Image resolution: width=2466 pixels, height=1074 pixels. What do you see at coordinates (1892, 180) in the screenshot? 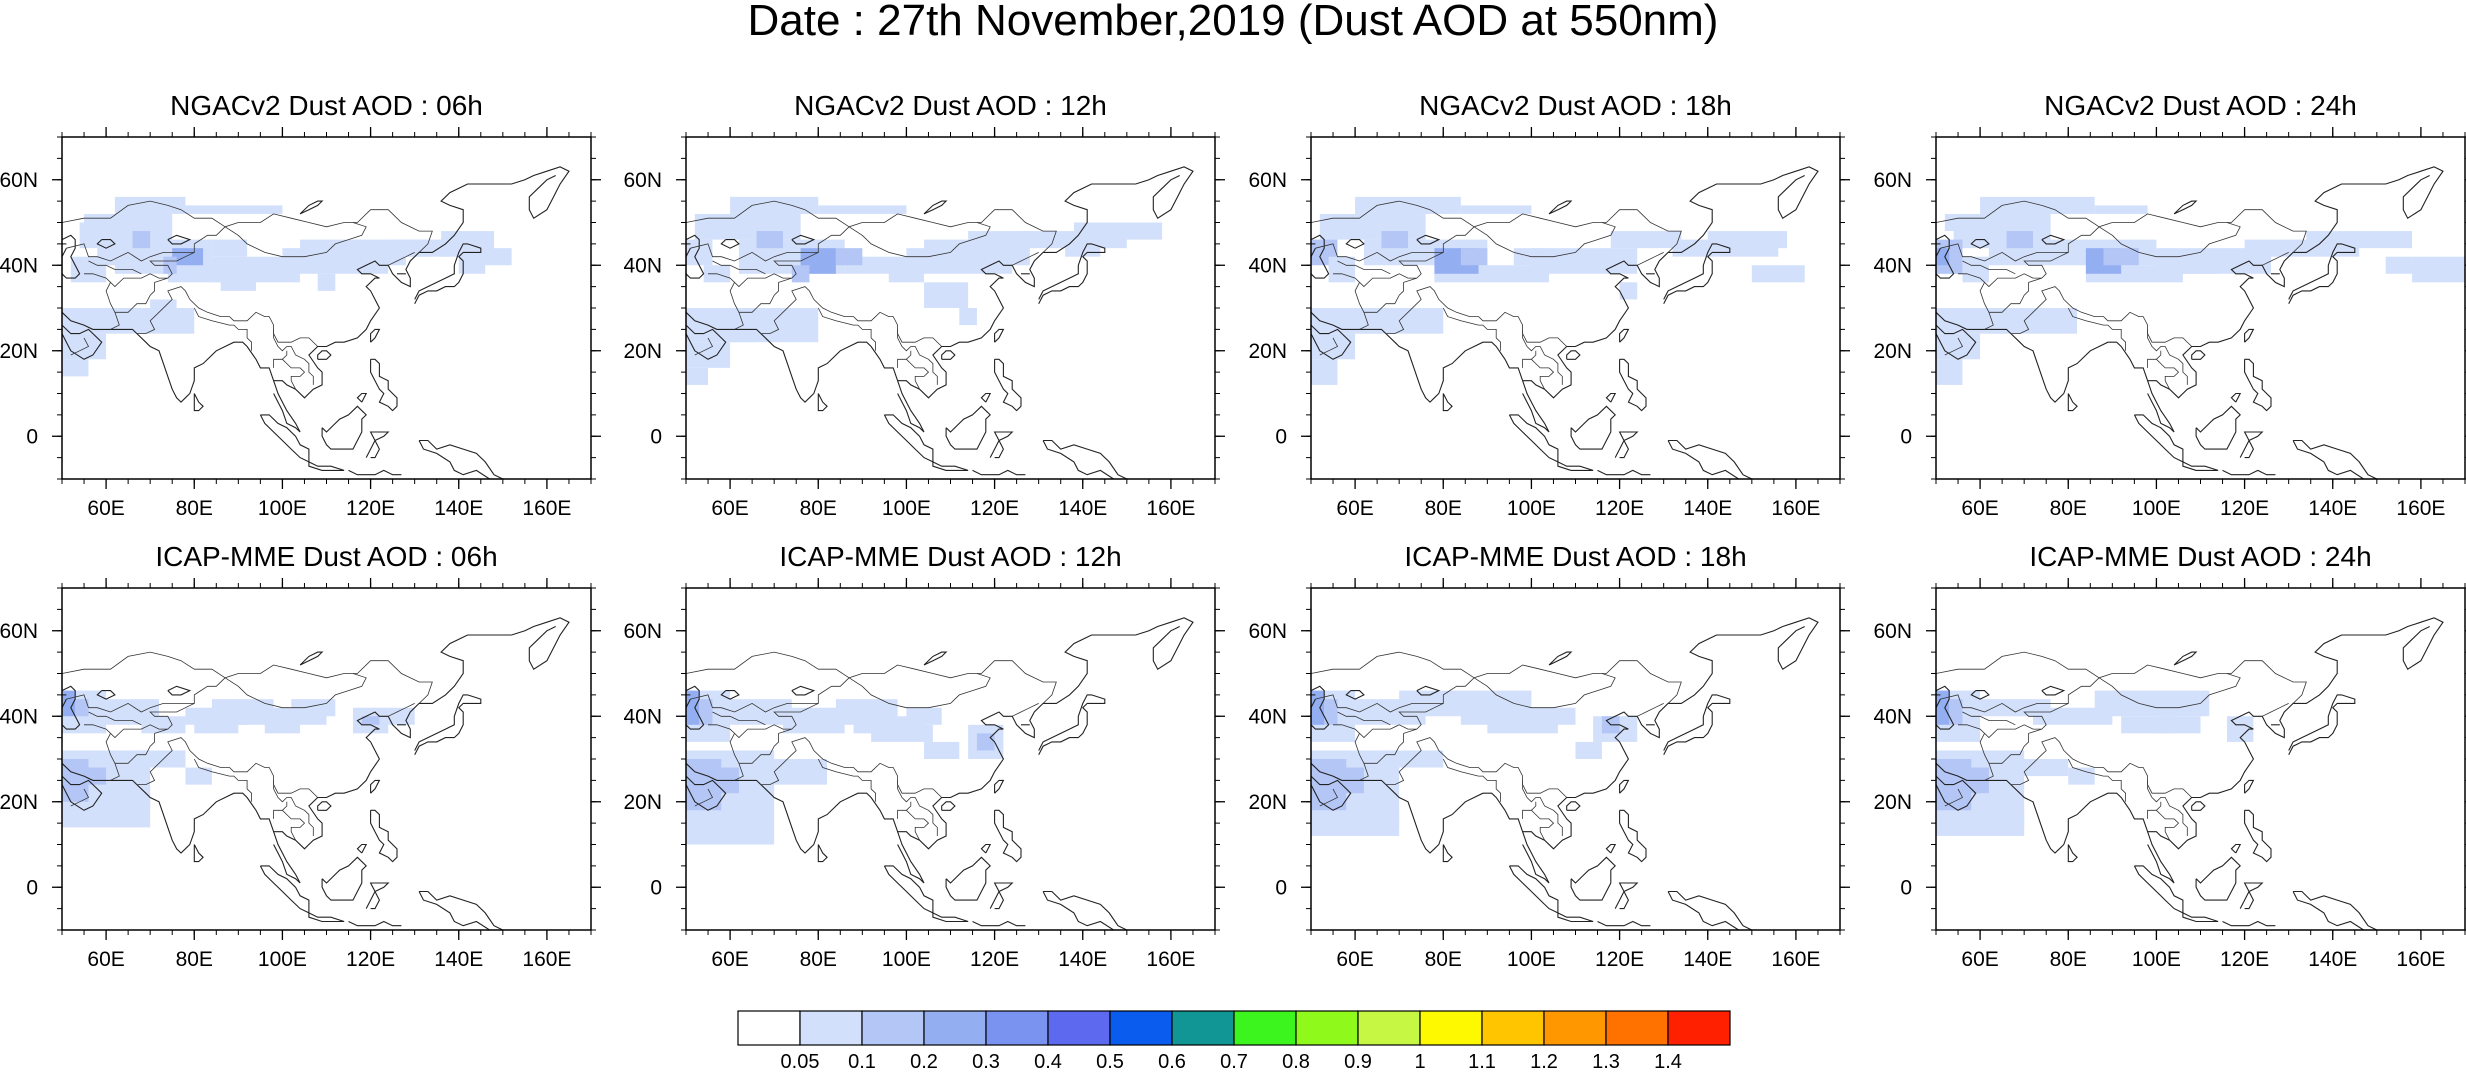
I see `lat-tick-label: 60N` at bounding box center [1892, 180].